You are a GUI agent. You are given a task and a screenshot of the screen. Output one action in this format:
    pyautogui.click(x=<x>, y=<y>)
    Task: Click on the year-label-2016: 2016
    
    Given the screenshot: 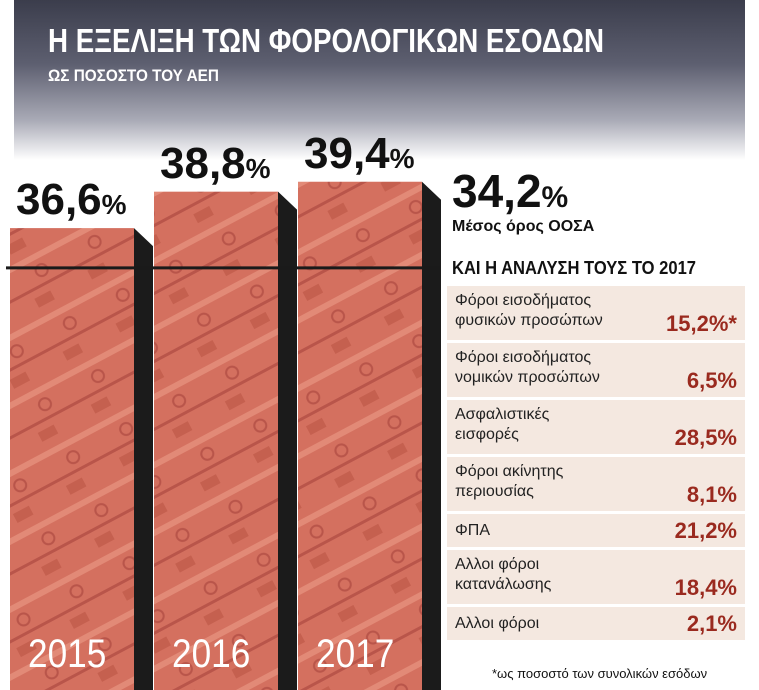 What is the action you would take?
    pyautogui.click(x=211, y=654)
    